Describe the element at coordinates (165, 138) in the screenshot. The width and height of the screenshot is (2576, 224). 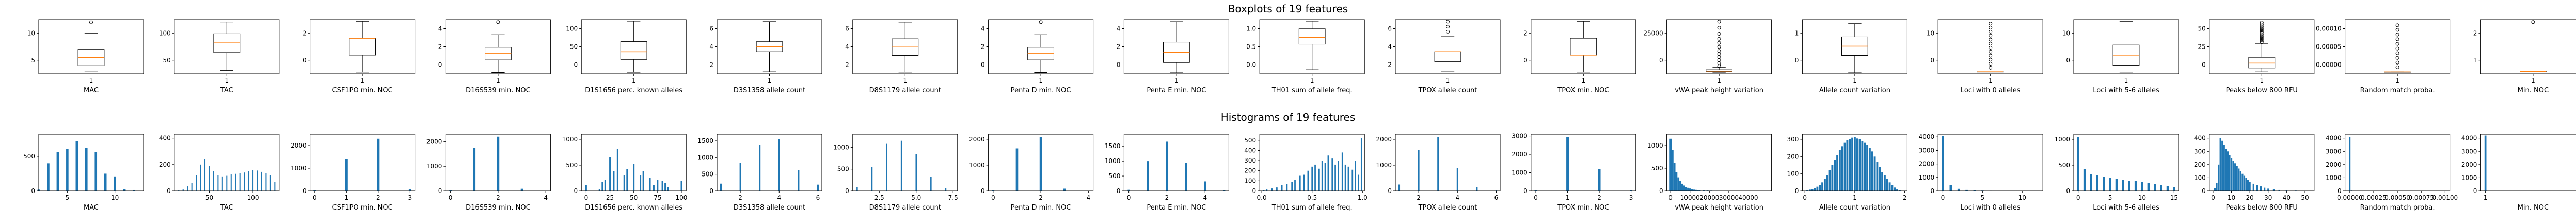
I see `y-tick-label: 400` at that location.